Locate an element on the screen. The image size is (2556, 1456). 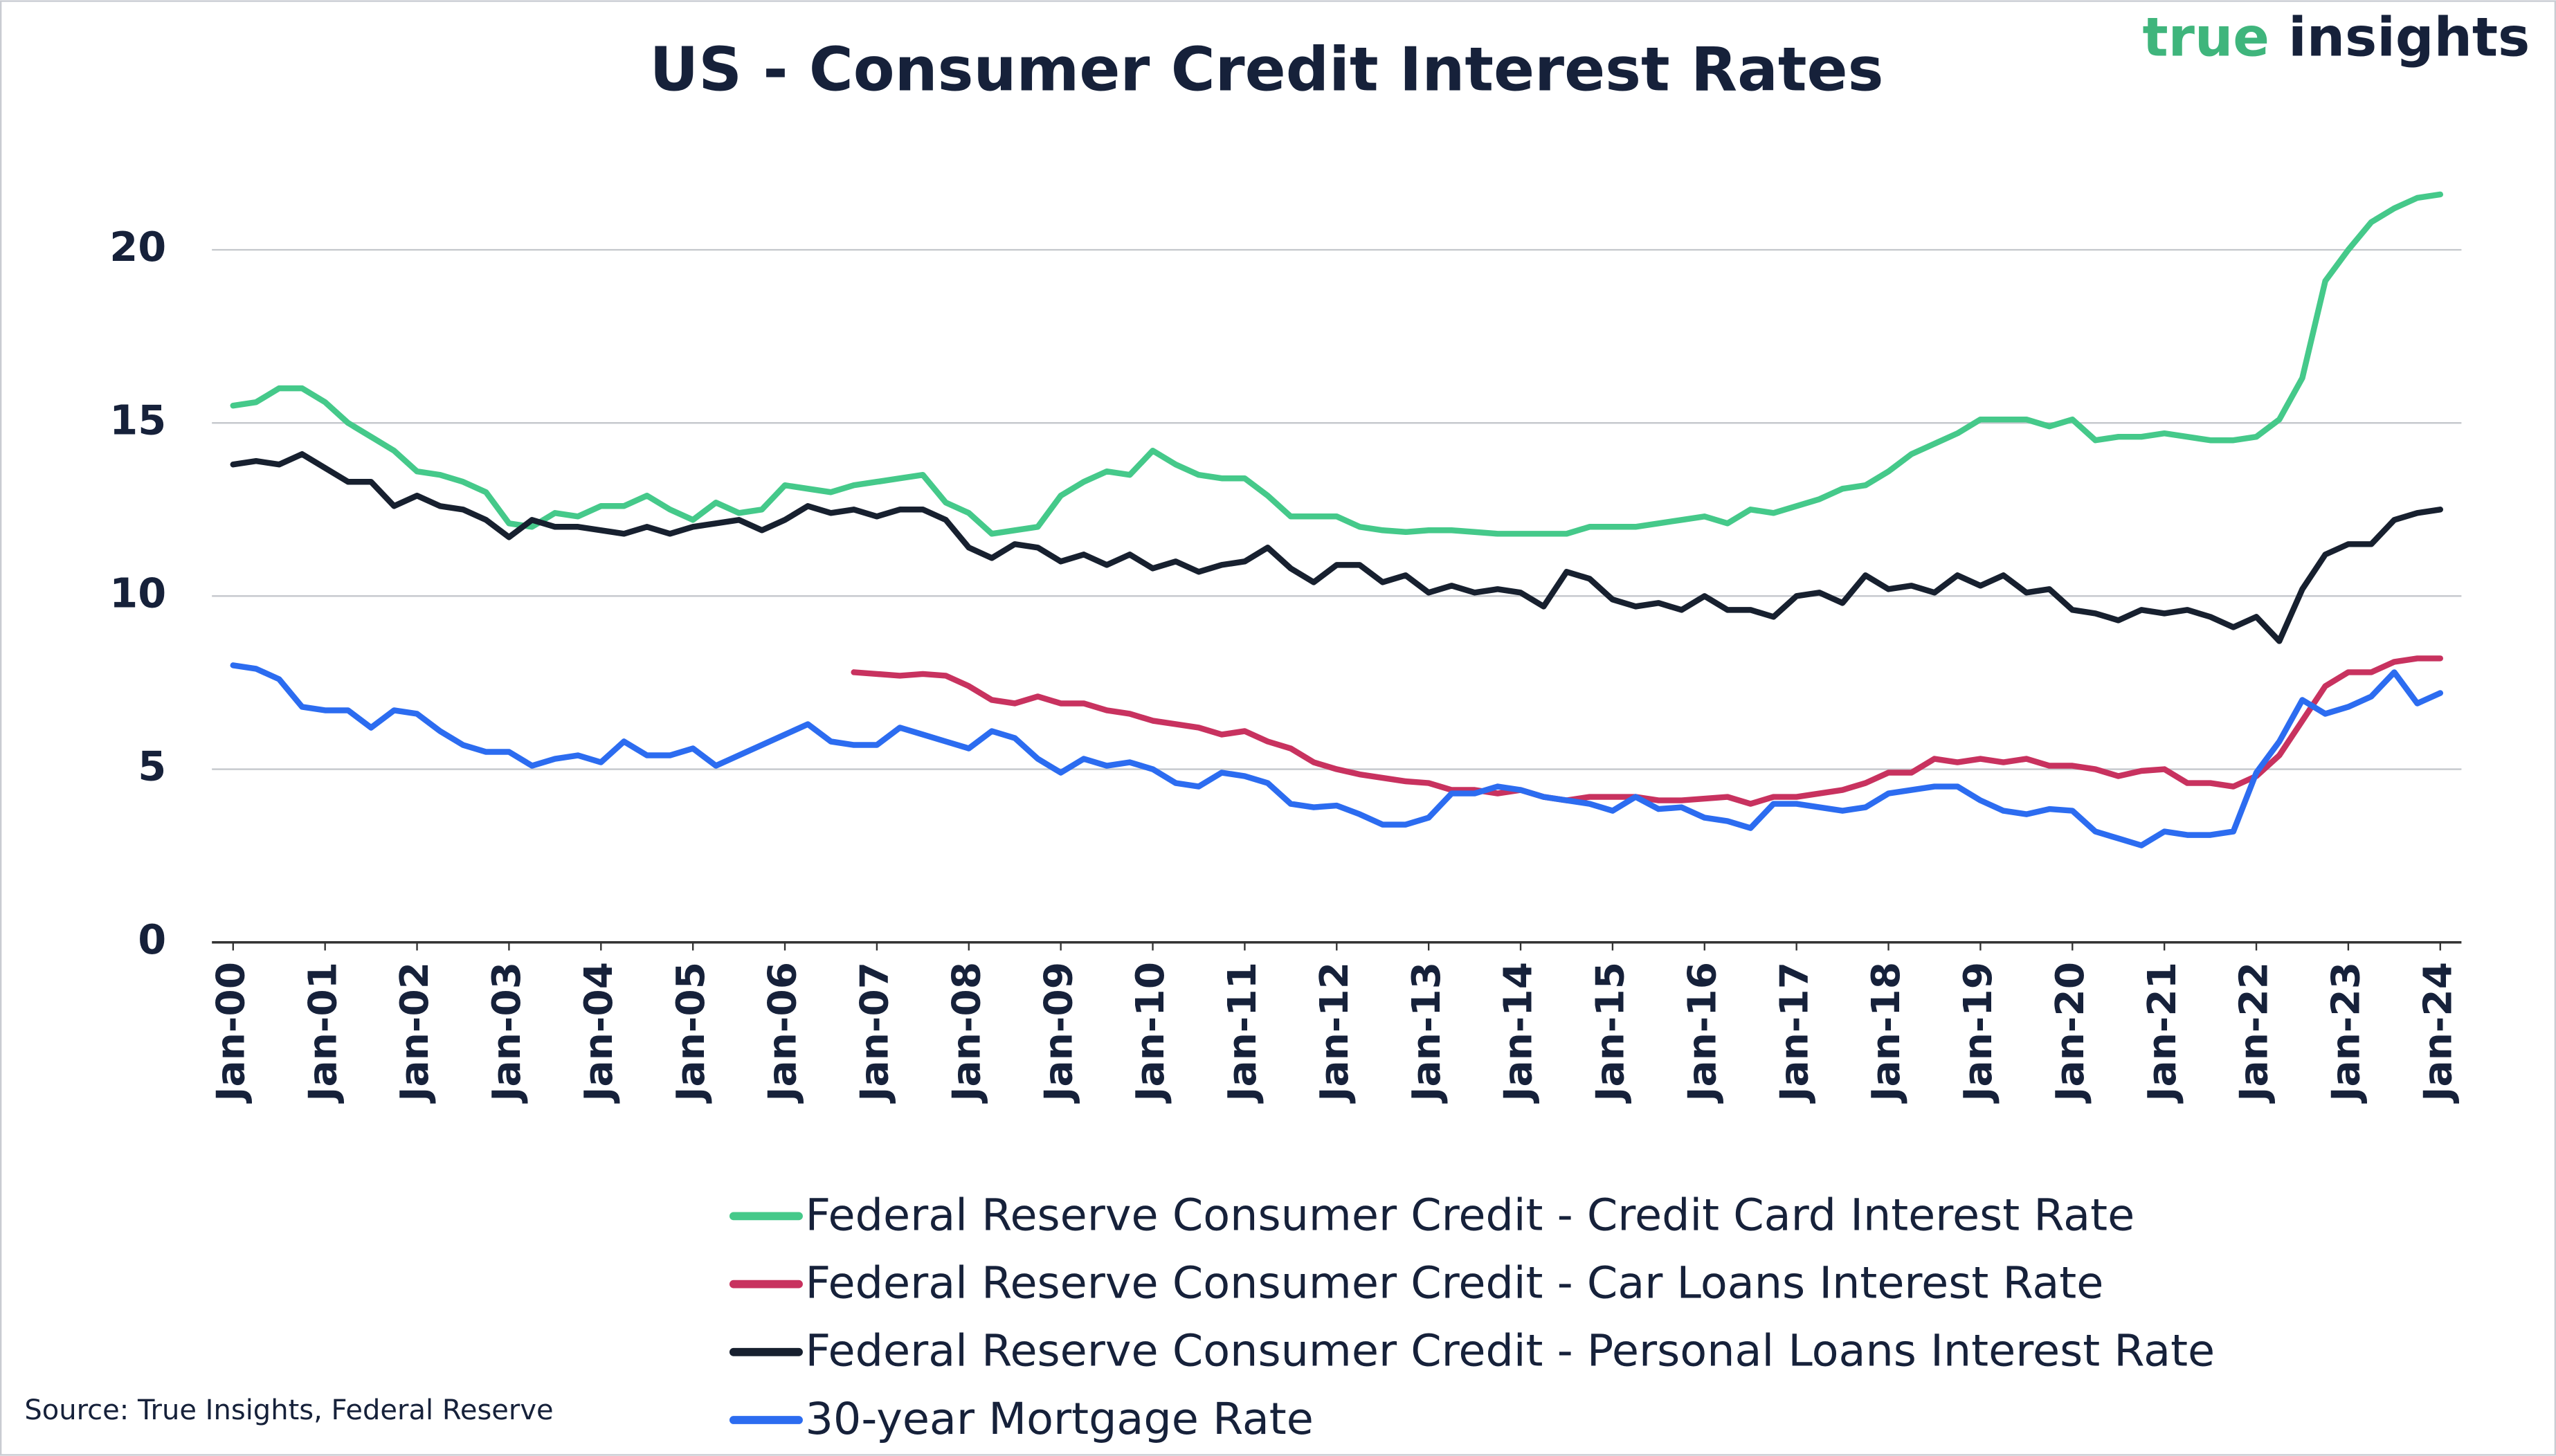
x-tick-label: Jan-15 is located at coordinates (1611, 1033).